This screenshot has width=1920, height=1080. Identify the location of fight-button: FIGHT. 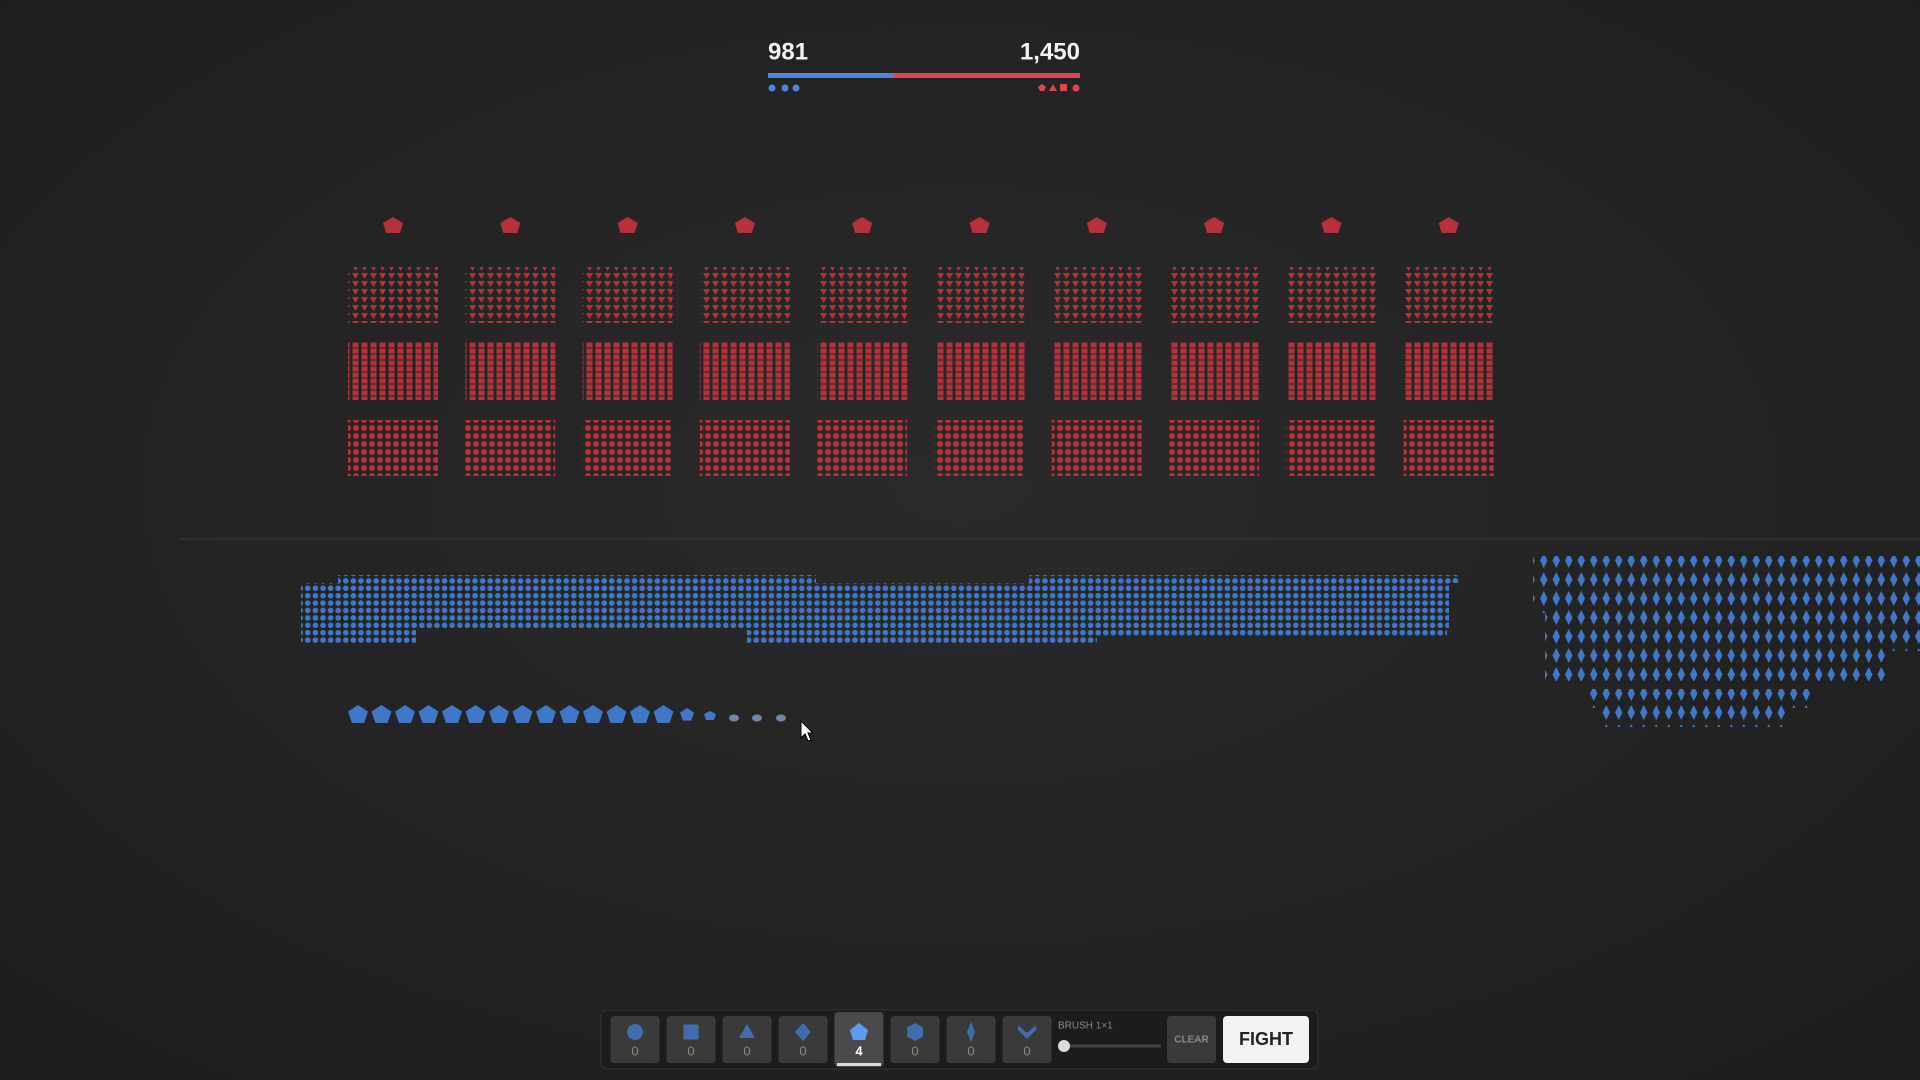
(1266, 1039).